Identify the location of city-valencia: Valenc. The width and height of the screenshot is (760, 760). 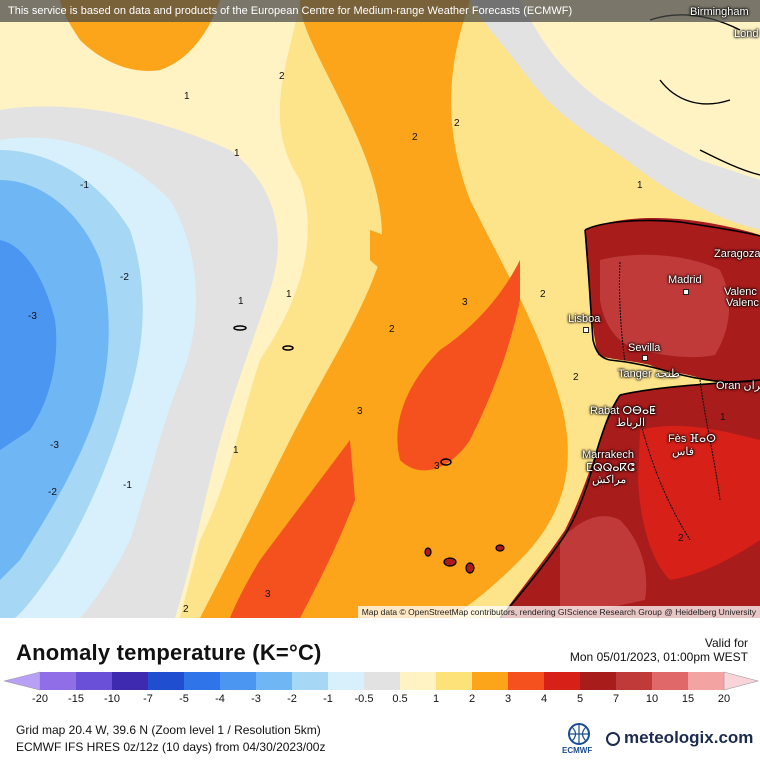
(740, 292).